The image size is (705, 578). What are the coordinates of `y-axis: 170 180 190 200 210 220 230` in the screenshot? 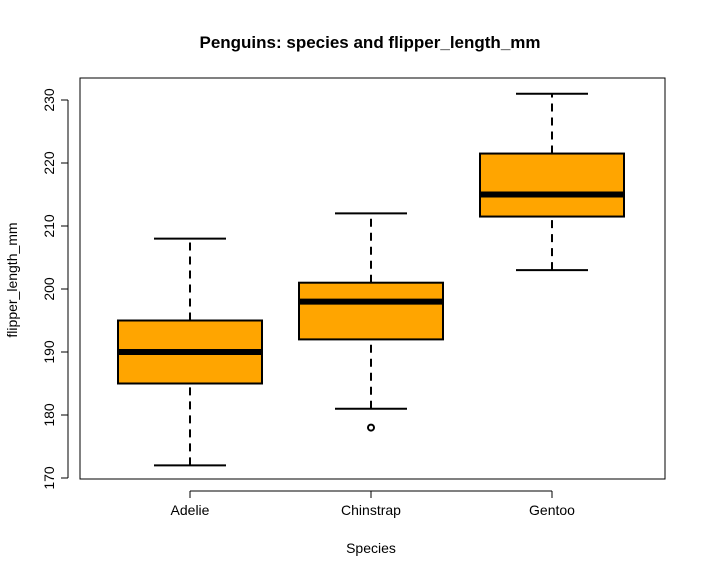 It's located at (55, 289).